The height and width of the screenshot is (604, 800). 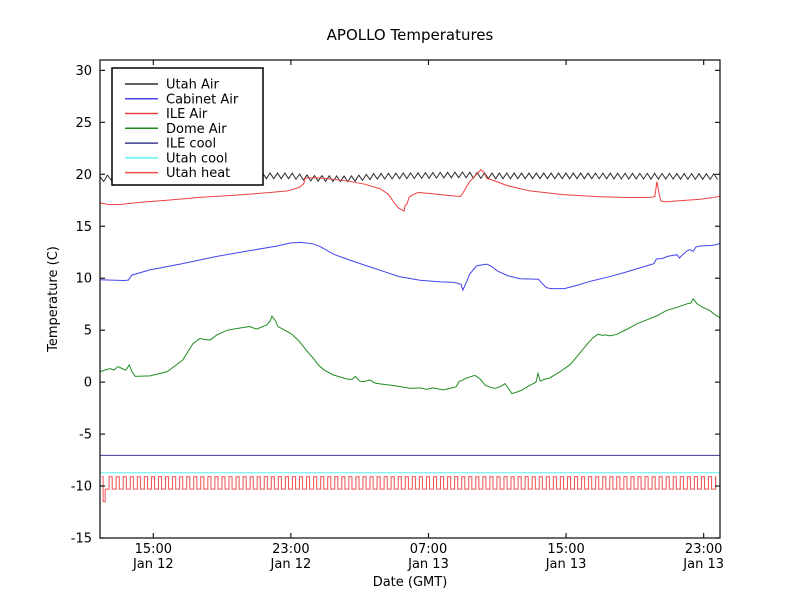 I want to click on y-tick-label: 15, so click(x=83, y=227).